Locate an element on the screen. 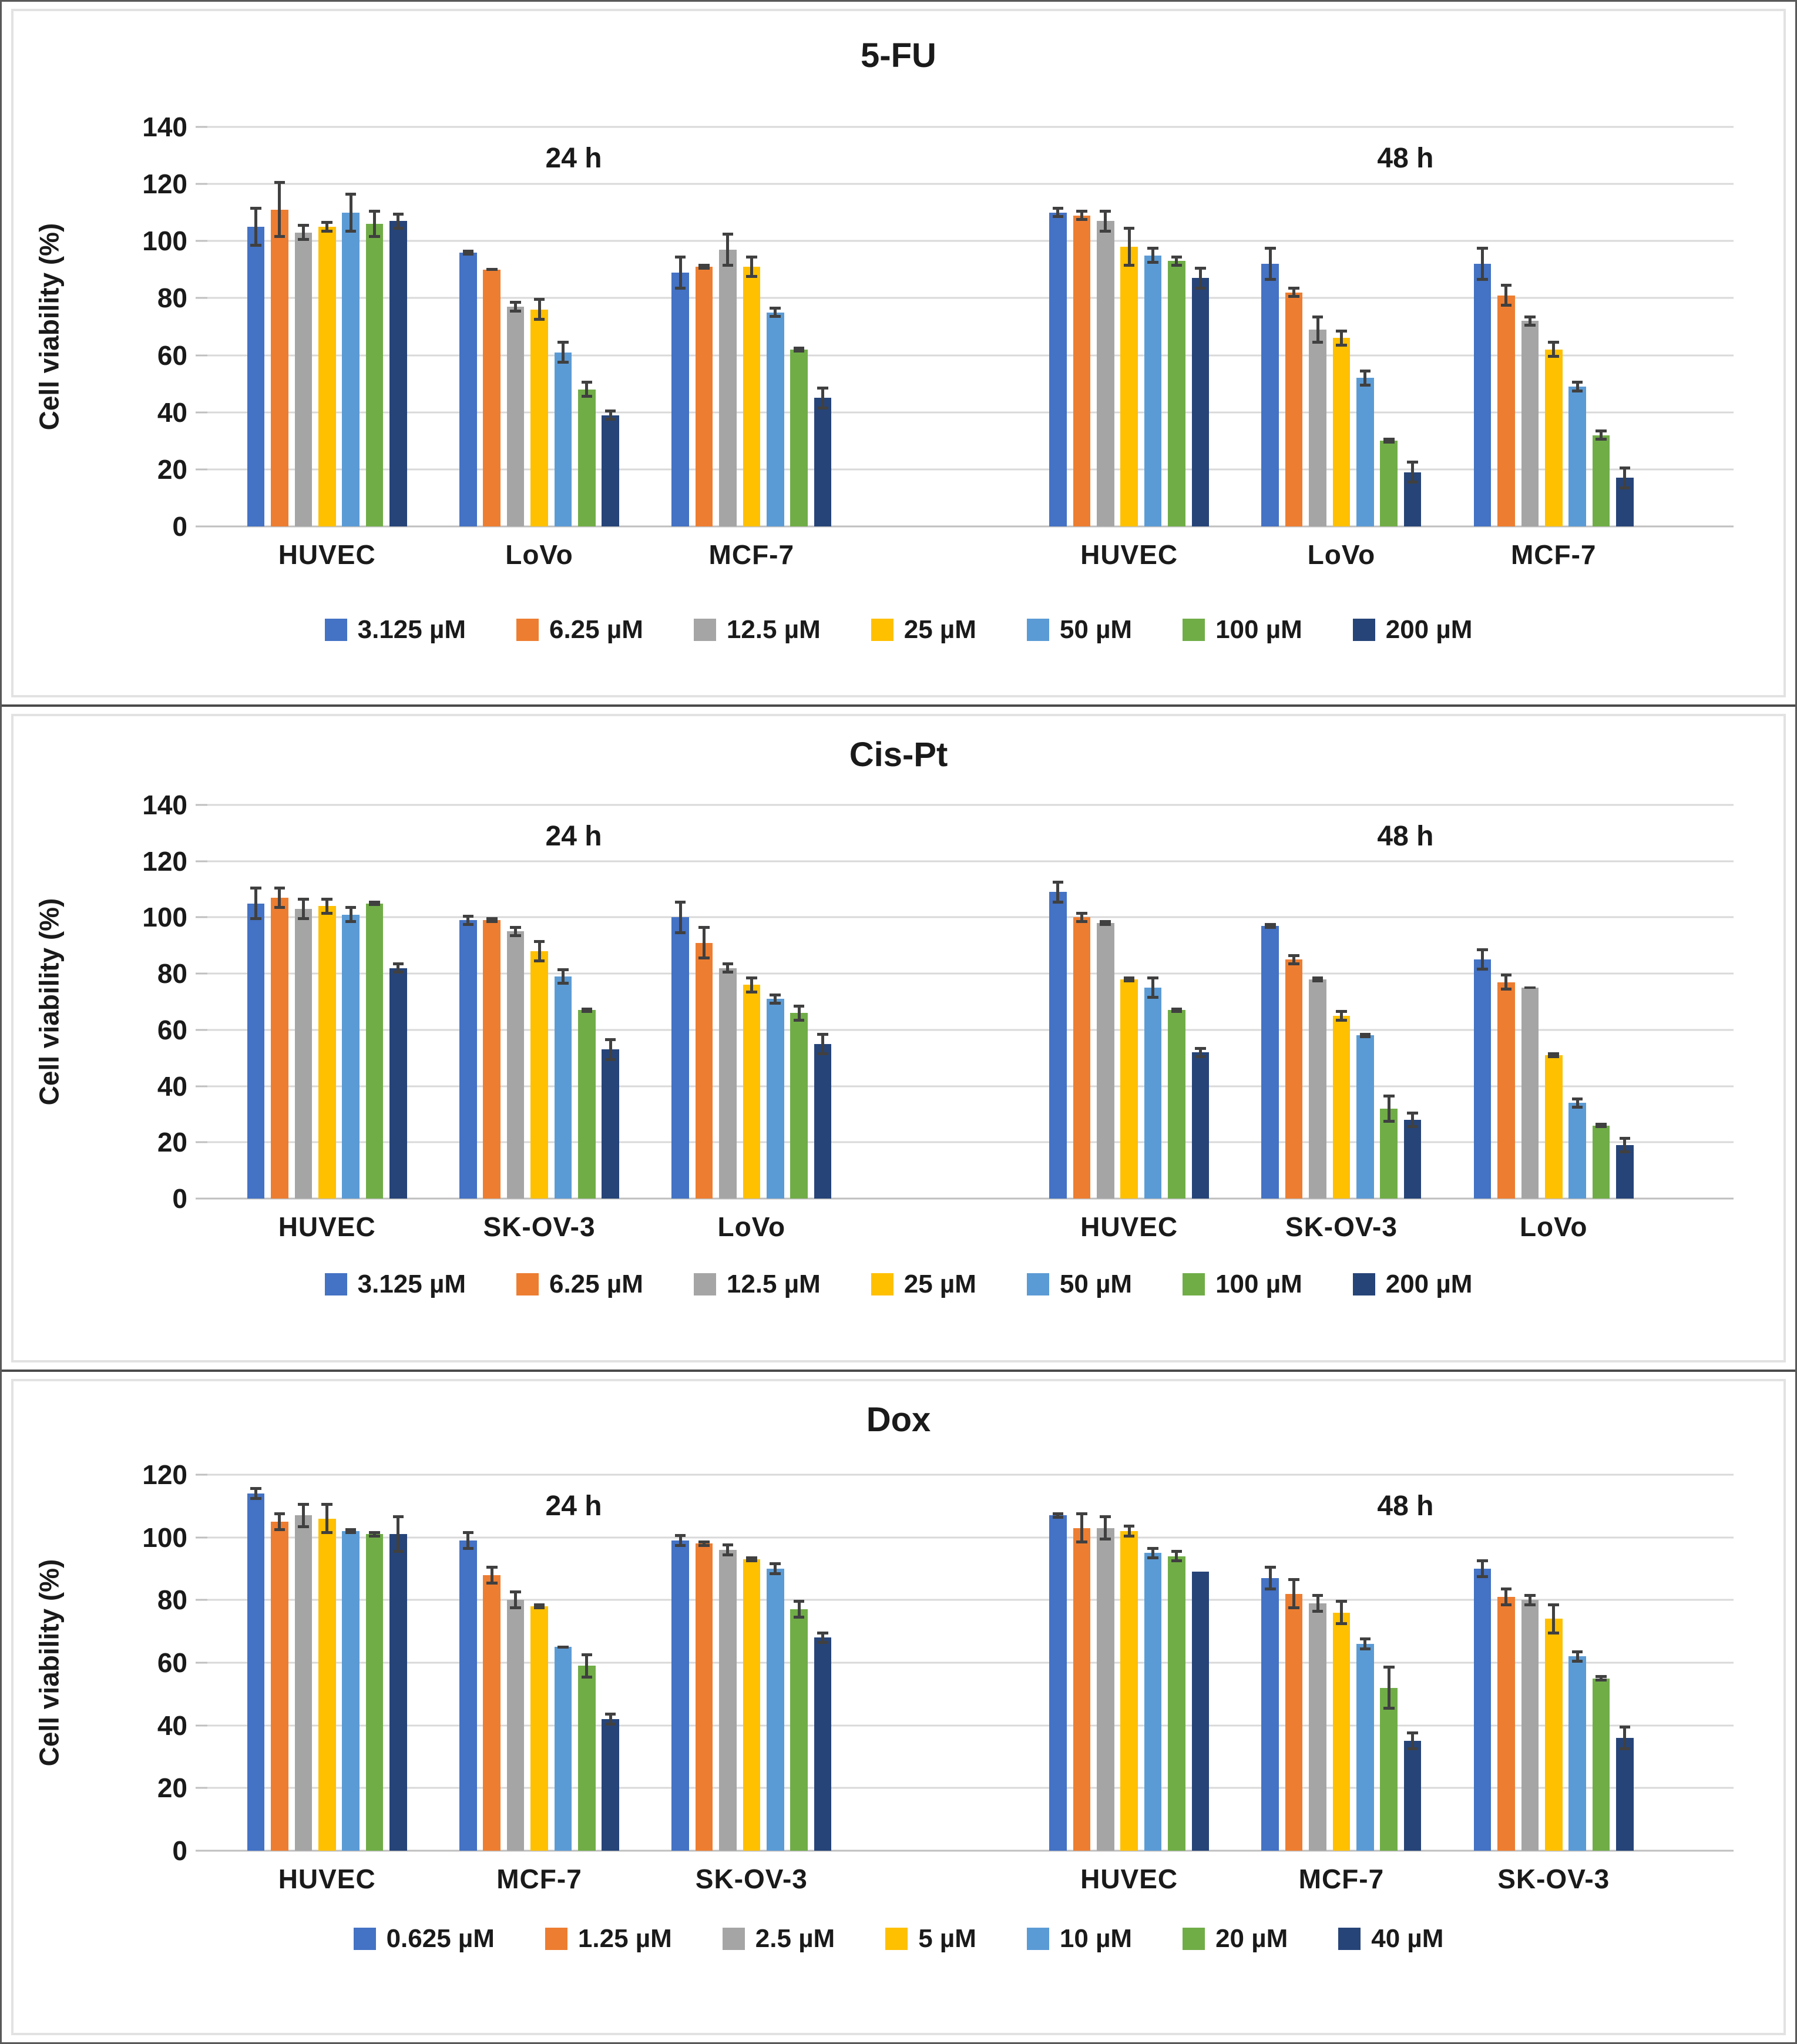 The image size is (1797, 2044). legend-label: 200 µM is located at coordinates (1429, 1284).